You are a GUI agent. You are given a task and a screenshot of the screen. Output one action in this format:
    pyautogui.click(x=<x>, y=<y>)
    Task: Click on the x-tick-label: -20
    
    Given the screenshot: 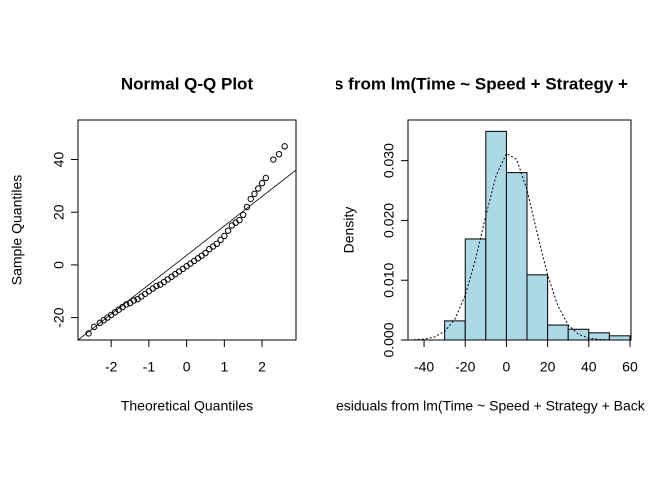 What is the action you would take?
    pyautogui.click(x=465, y=367)
    